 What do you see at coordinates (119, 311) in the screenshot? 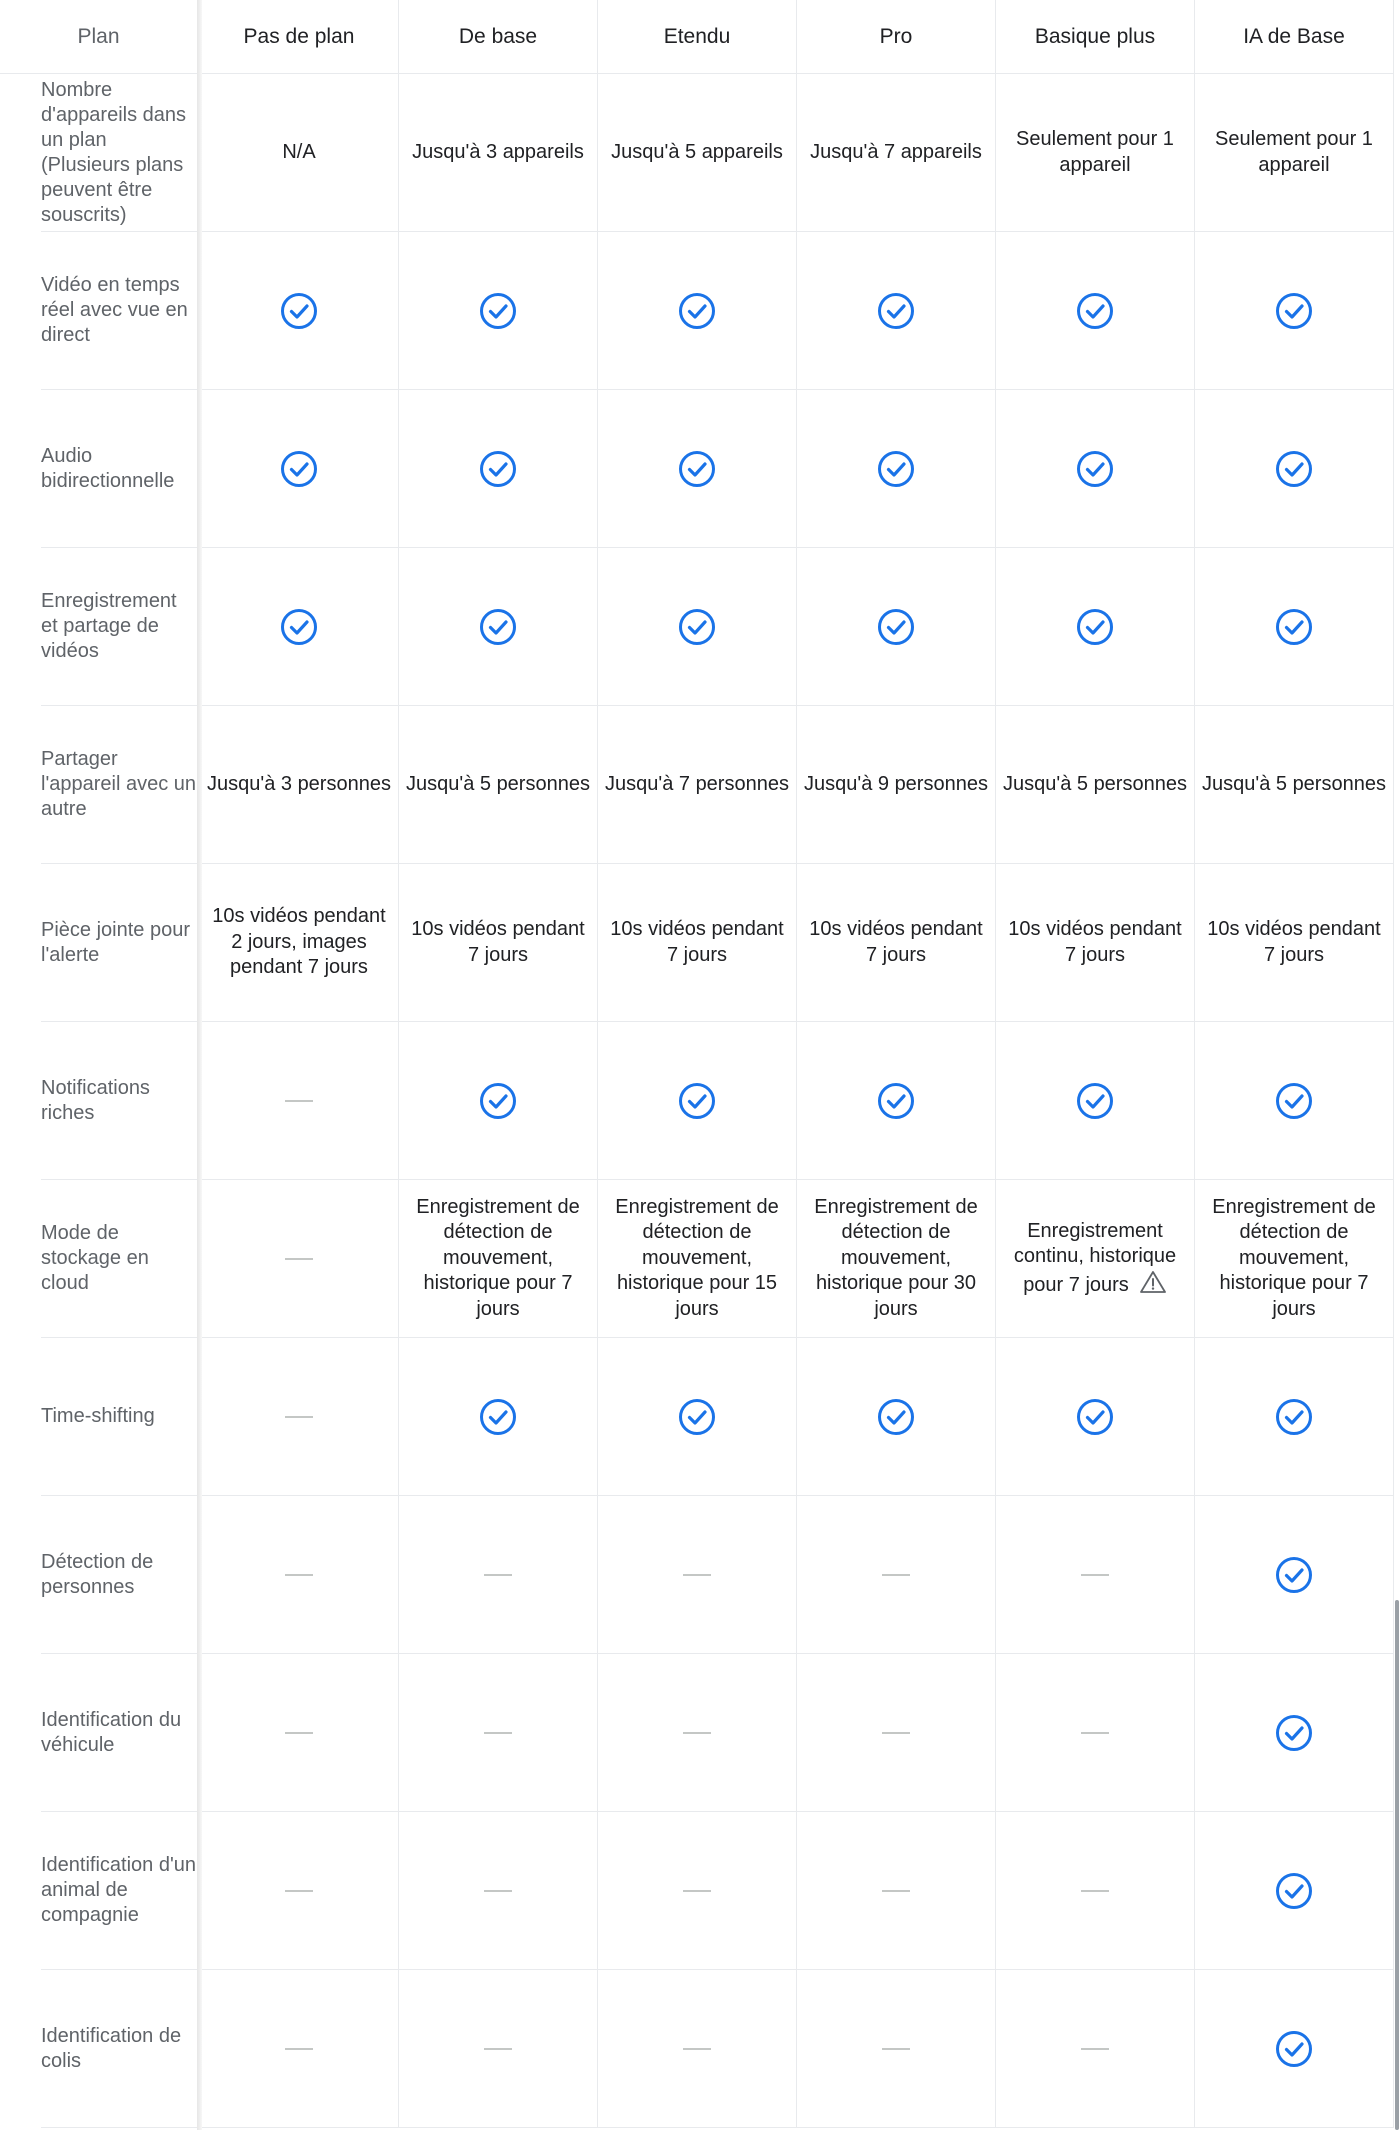
I see `feature-label: Vidéo en temps réel avec vue en direct` at bounding box center [119, 311].